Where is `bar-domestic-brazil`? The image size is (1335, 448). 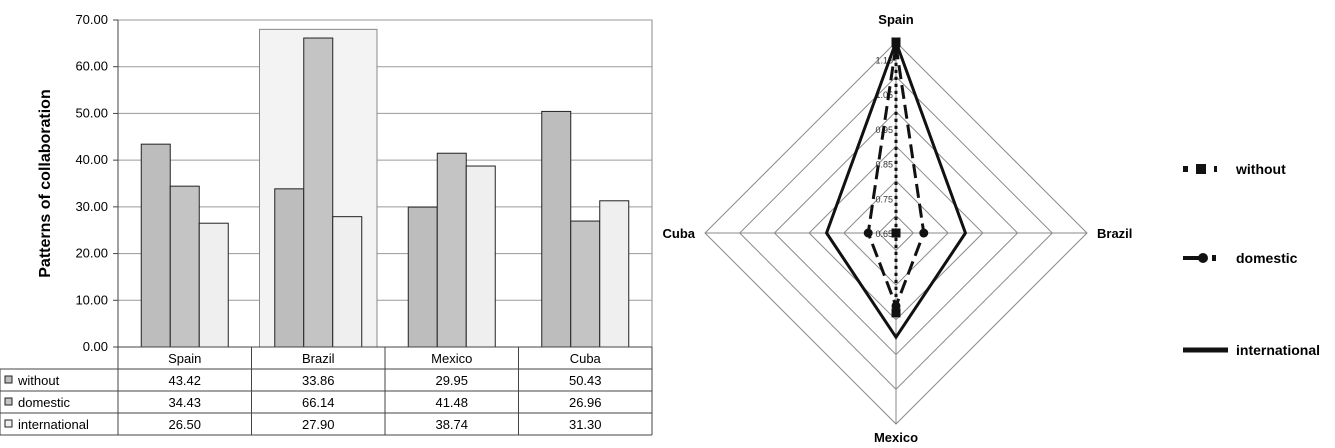 bar-domestic-brazil is located at coordinates (318, 192).